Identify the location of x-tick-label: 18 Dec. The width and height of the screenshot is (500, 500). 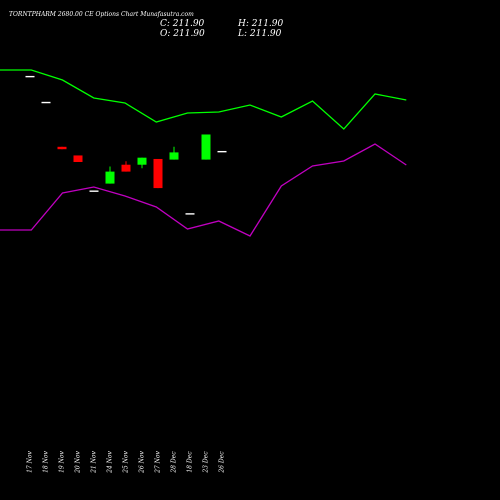
(190, 462).